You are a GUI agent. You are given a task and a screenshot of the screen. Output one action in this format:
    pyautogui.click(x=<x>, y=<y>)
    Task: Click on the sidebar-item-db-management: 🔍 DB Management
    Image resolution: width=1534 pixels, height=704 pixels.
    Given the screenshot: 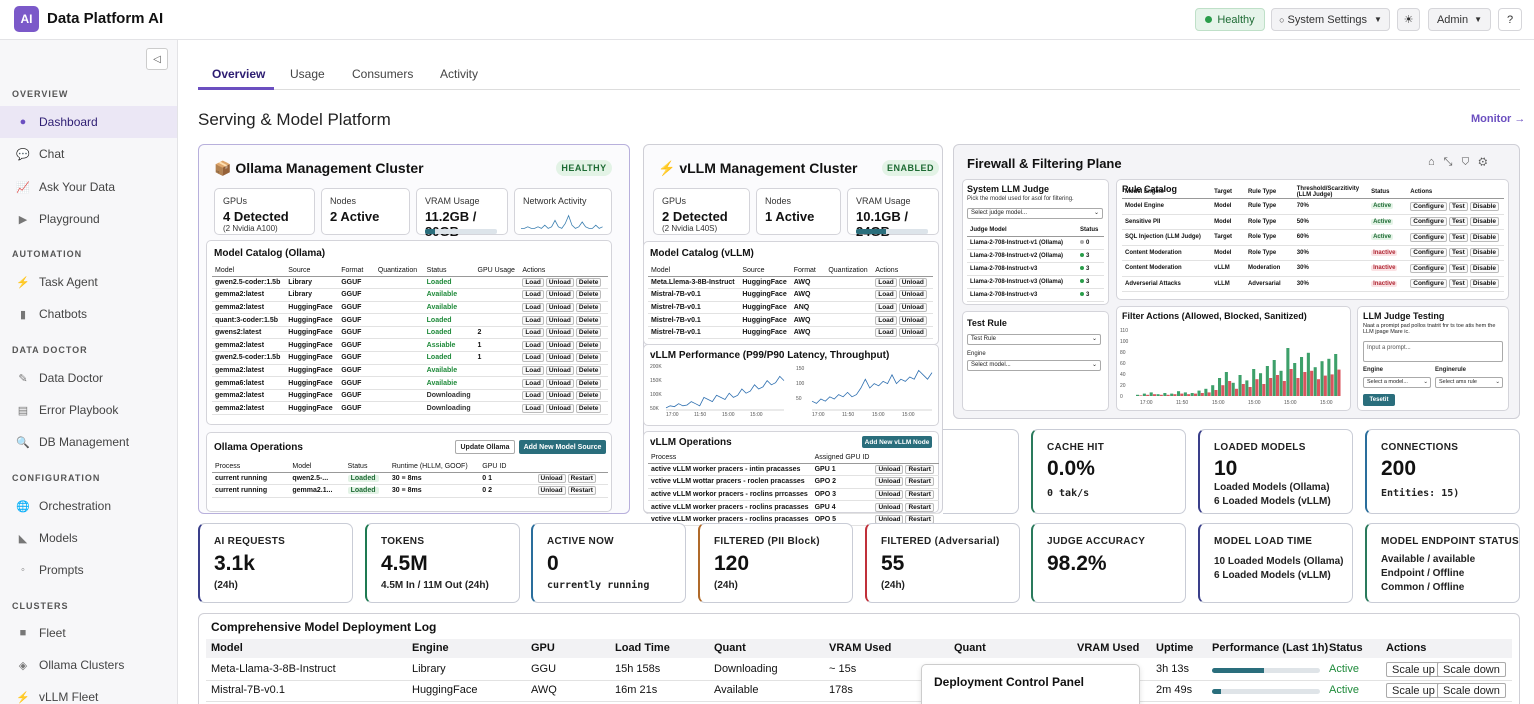 What is the action you would take?
    pyautogui.click(x=88, y=442)
    